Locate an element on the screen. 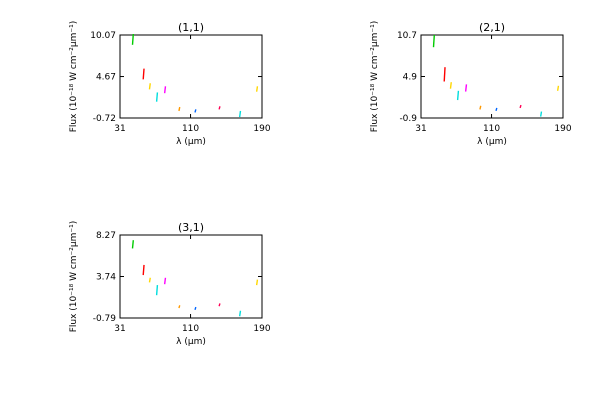 This screenshot has width=600, height=400. y-tick-label: -0.79 is located at coordinates (105, 319).